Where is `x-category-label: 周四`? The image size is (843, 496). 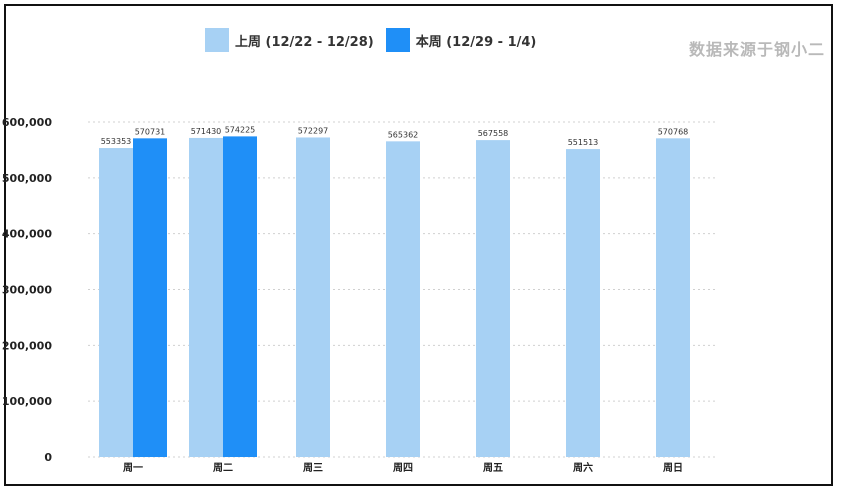
x-category-label: 周四 is located at coordinates (403, 468).